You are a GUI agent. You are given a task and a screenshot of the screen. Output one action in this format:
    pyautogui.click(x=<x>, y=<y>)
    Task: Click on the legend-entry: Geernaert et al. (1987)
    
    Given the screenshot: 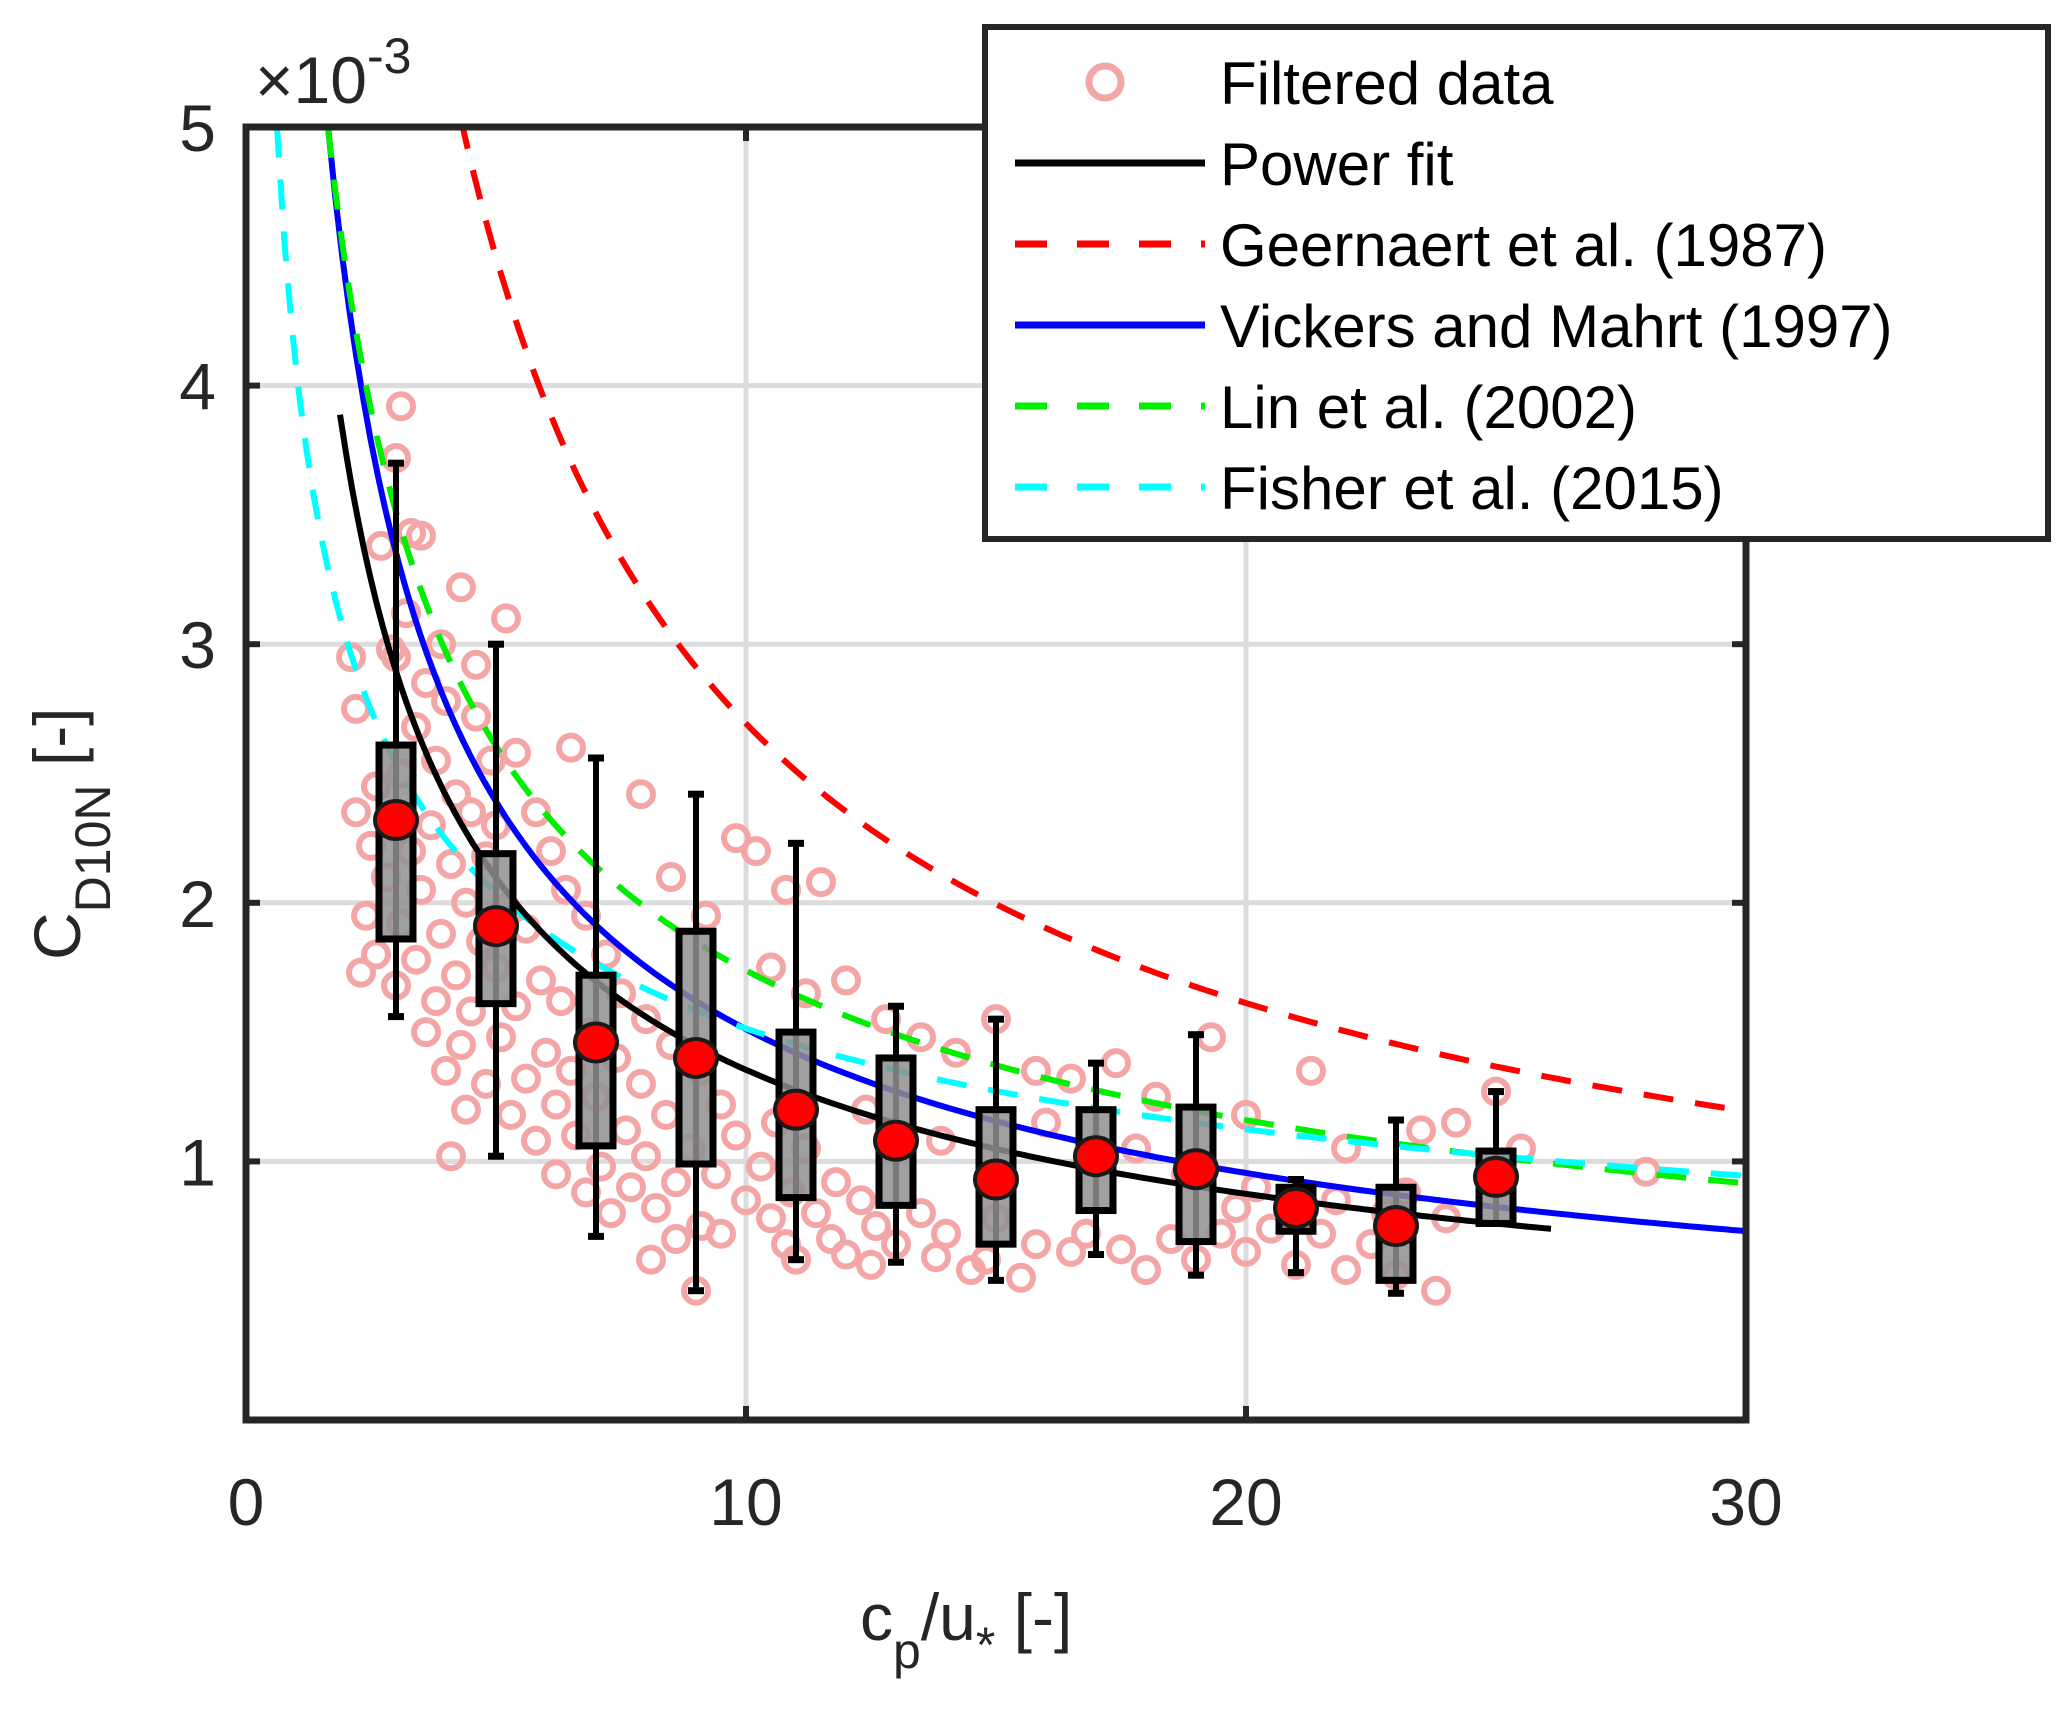 What is the action you would take?
    pyautogui.click(x=1421, y=245)
    